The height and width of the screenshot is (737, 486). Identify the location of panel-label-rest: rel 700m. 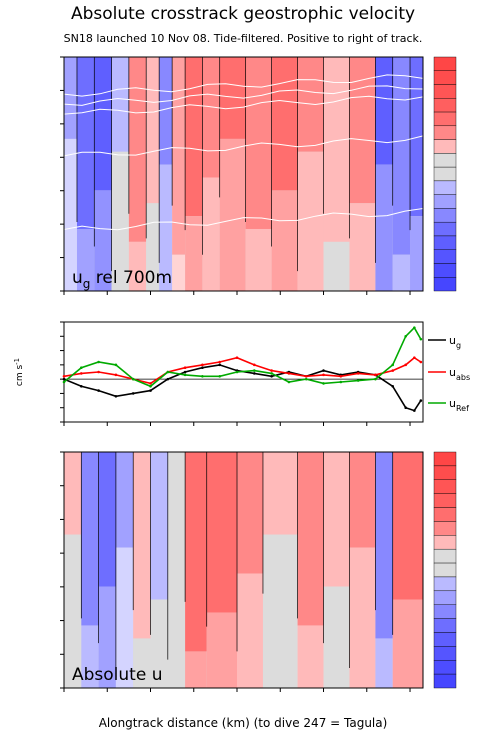
(131, 278).